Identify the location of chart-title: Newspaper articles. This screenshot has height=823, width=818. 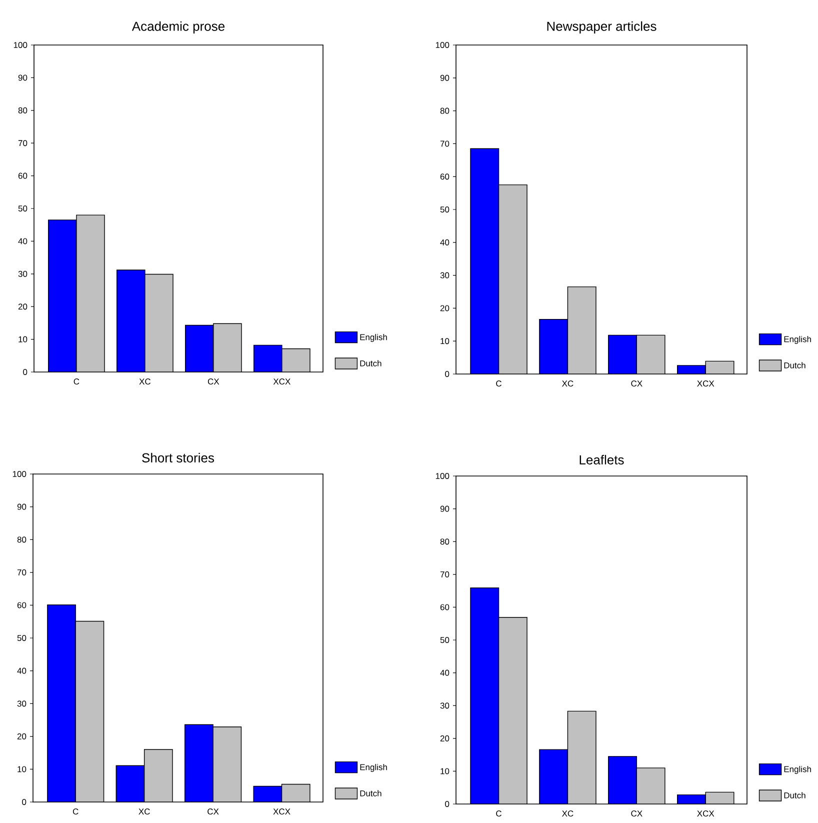
(601, 27).